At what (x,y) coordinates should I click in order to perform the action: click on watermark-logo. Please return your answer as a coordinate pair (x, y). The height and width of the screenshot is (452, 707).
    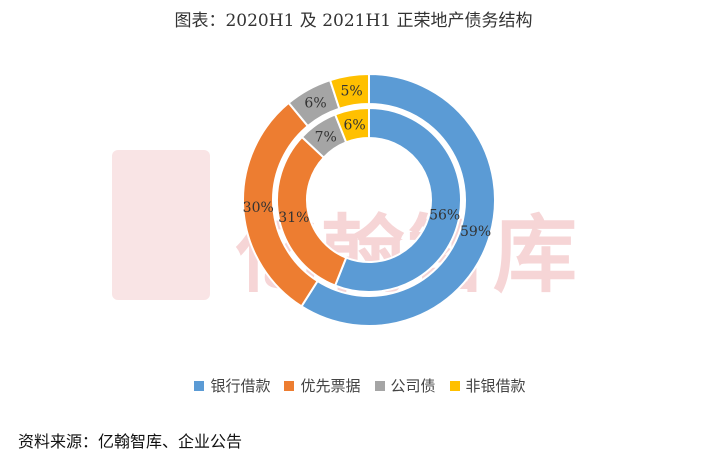
    Looking at the image, I should click on (161, 225).